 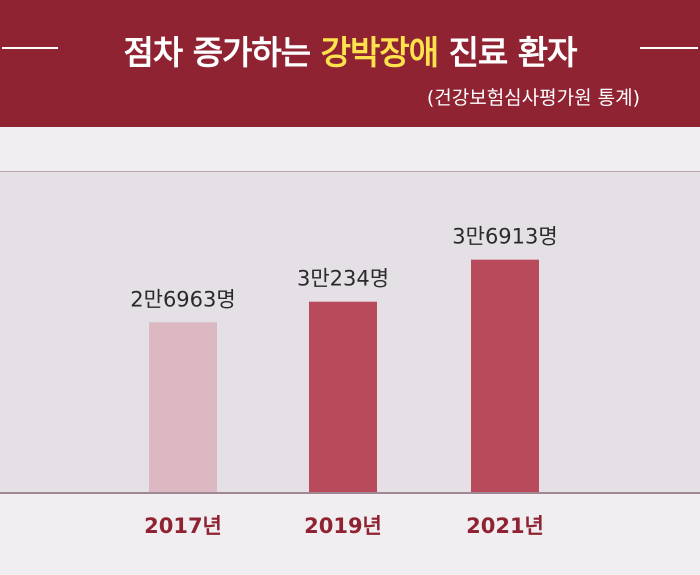 I want to click on spacer-band, so click(x=350, y=149).